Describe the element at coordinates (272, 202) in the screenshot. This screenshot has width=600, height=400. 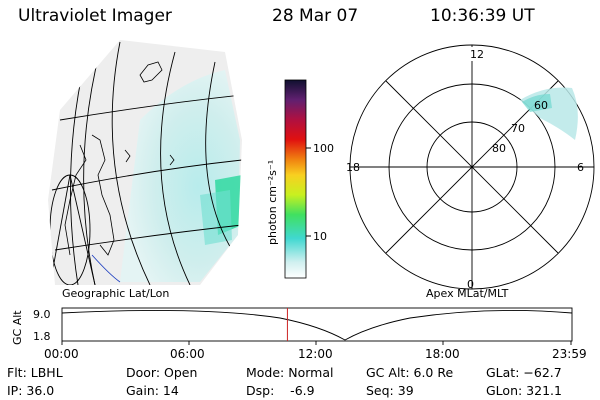
I see `colorbar-label: photon cm⁻²s⁻¹` at that location.